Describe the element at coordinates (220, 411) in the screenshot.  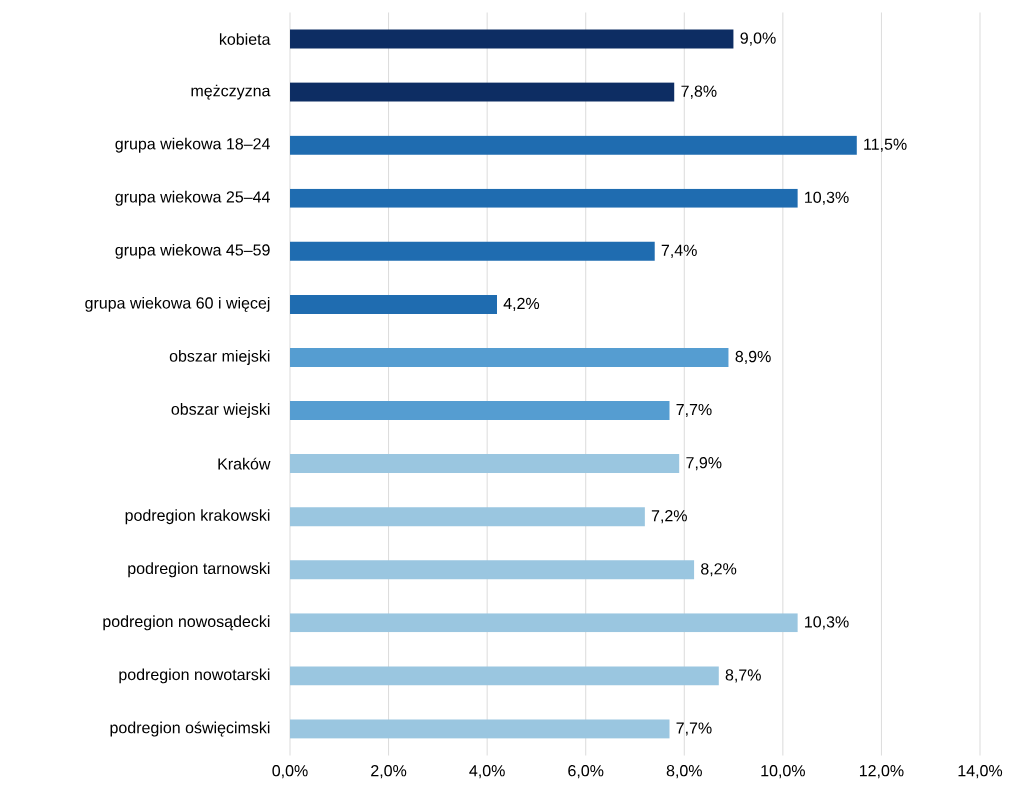
I see `y-tick-label: obszar wiejski` at that location.